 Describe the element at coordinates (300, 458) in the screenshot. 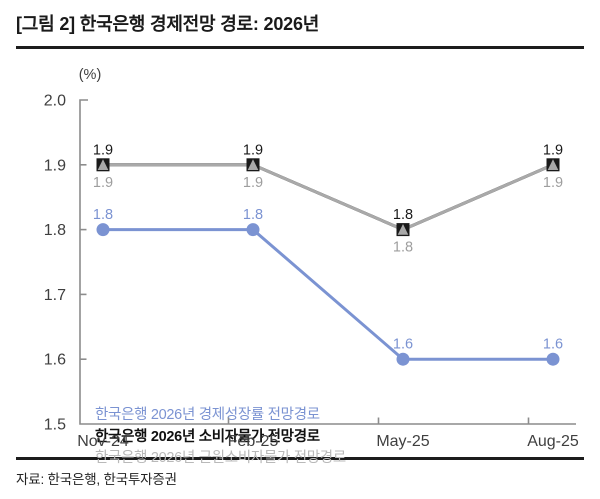

I see `footer-divider-line` at that location.